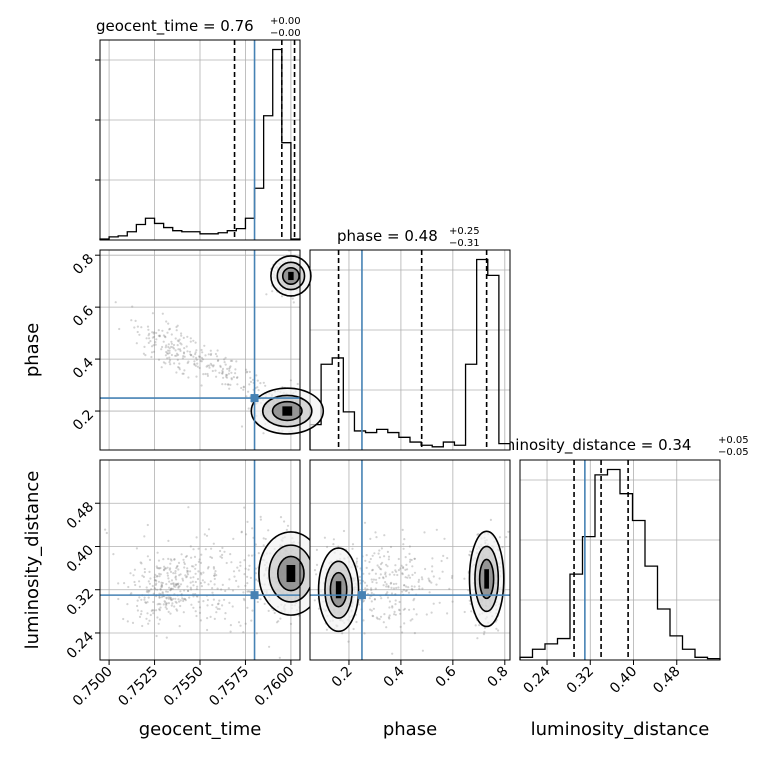 The width and height of the screenshot is (760, 760). Describe the element at coordinates (647, 445) in the screenshot. I see `title-luminosity-distance-eq: =` at that location.